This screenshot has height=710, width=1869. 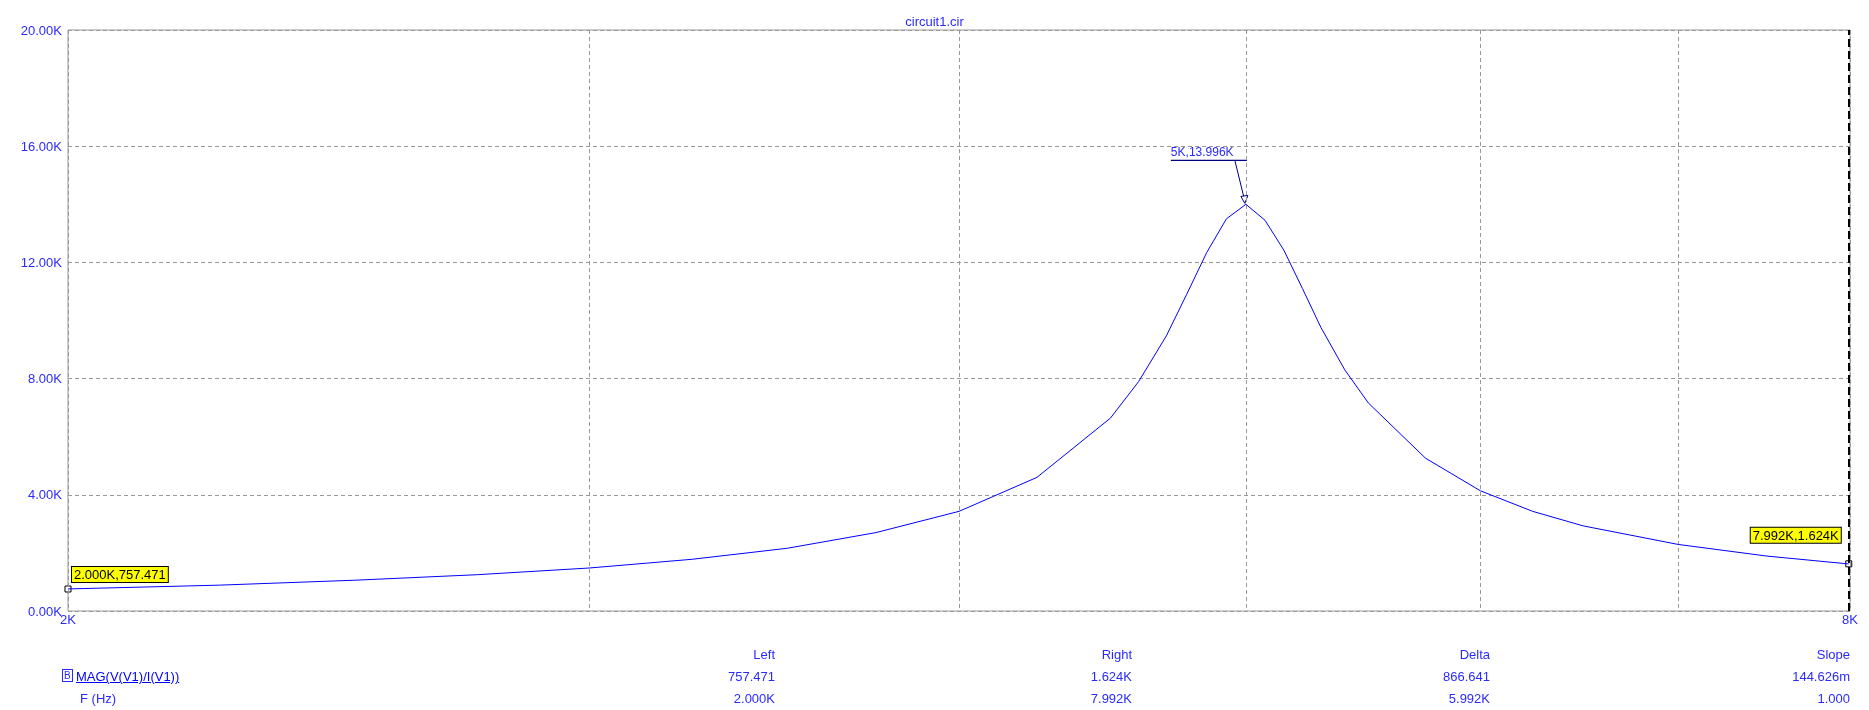 What do you see at coordinates (764, 654) in the screenshot?
I see `text: Left` at bounding box center [764, 654].